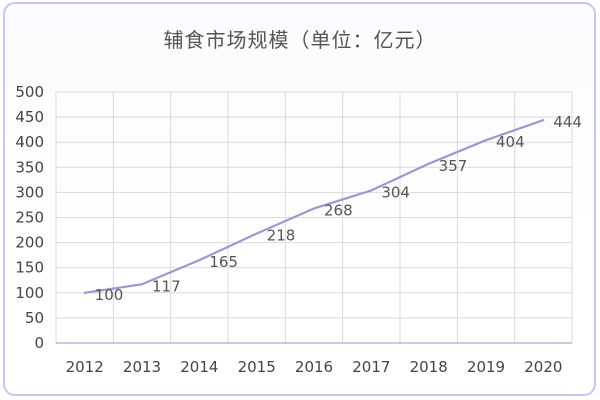  Describe the element at coordinates (543, 367) in the screenshot. I see `x-tick-label: 2020` at that location.